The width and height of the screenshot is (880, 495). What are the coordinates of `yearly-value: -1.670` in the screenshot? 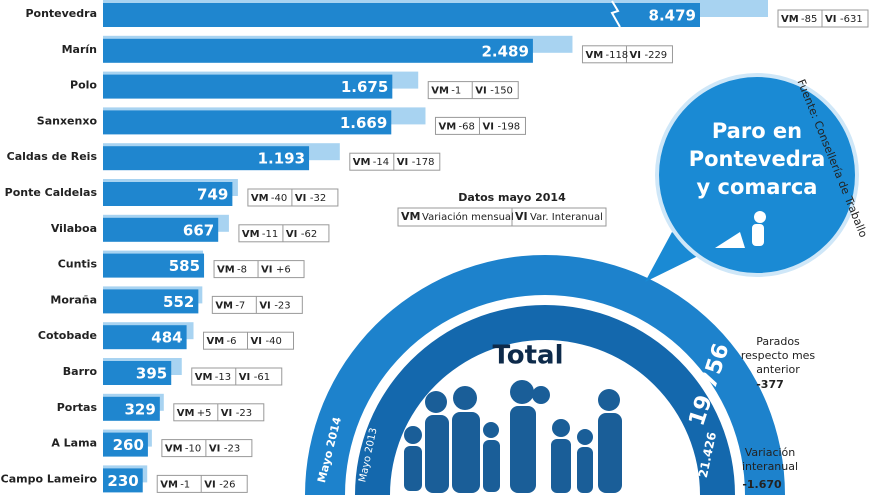 It's located at (762, 484).